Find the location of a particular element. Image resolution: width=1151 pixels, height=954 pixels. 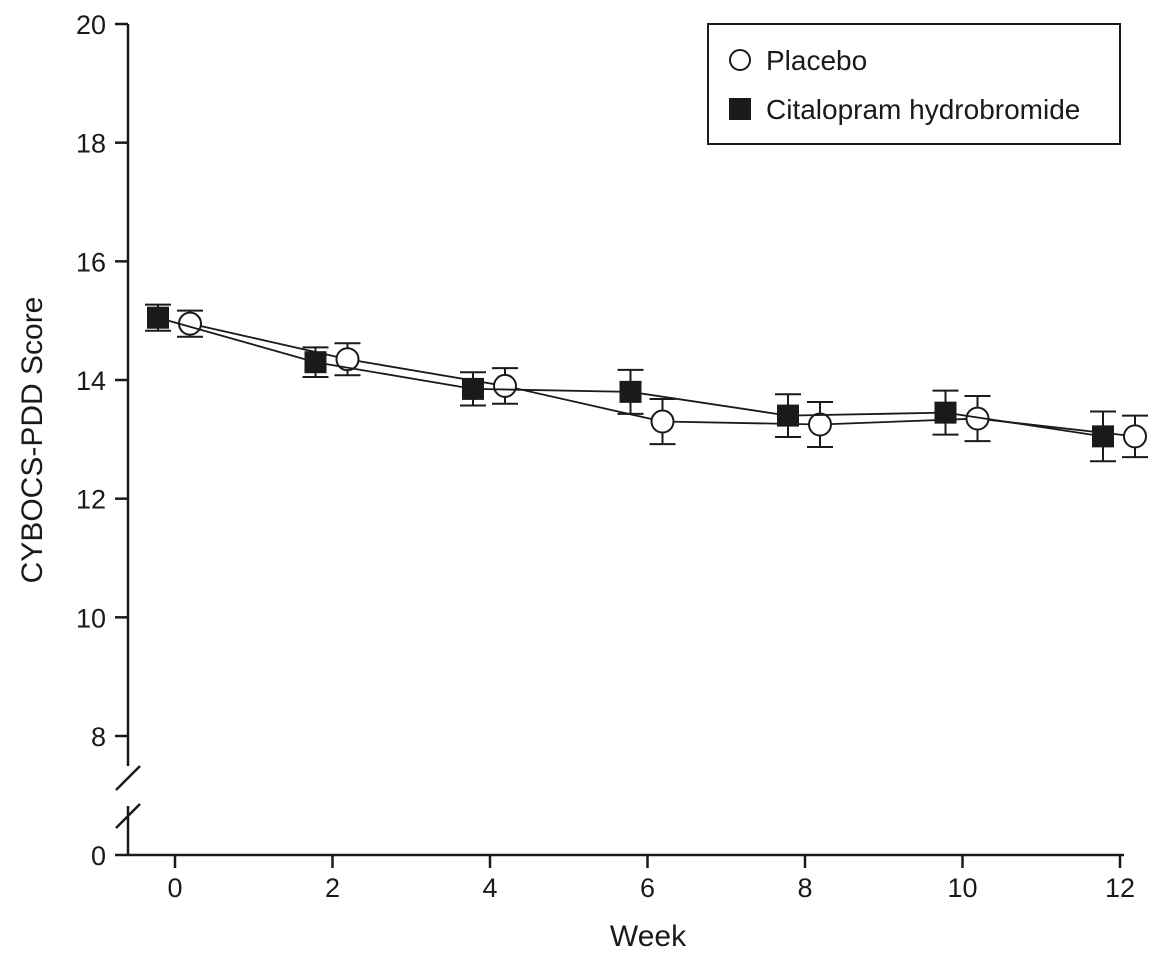

axis-break-mark-lower is located at coordinates (128, 816).